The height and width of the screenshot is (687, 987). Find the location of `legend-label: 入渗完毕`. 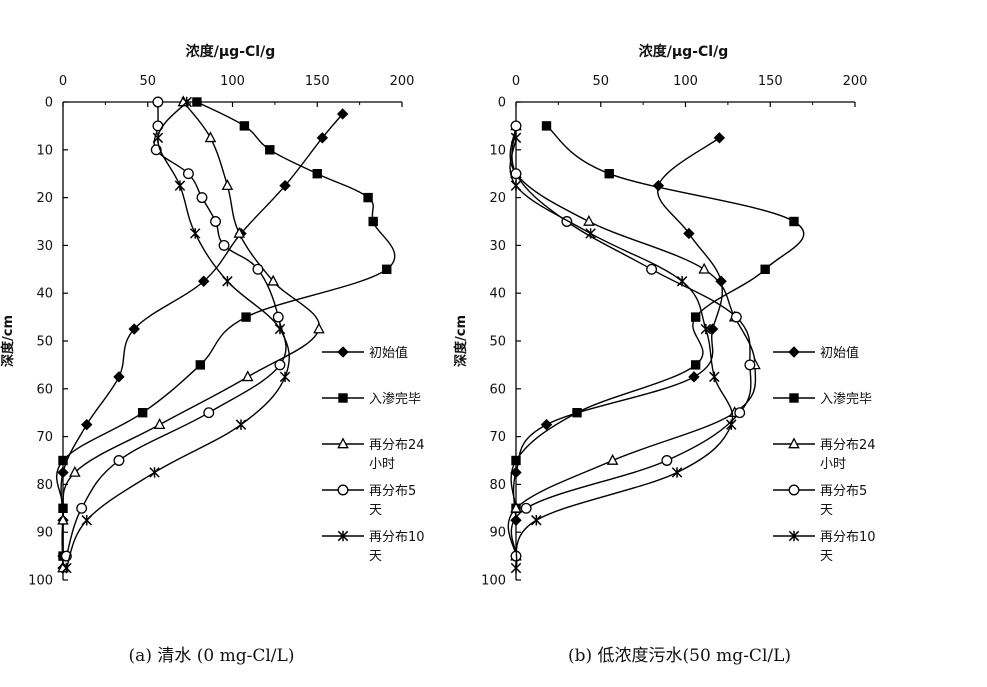

legend-label: 入渗完毕 is located at coordinates (846, 399).